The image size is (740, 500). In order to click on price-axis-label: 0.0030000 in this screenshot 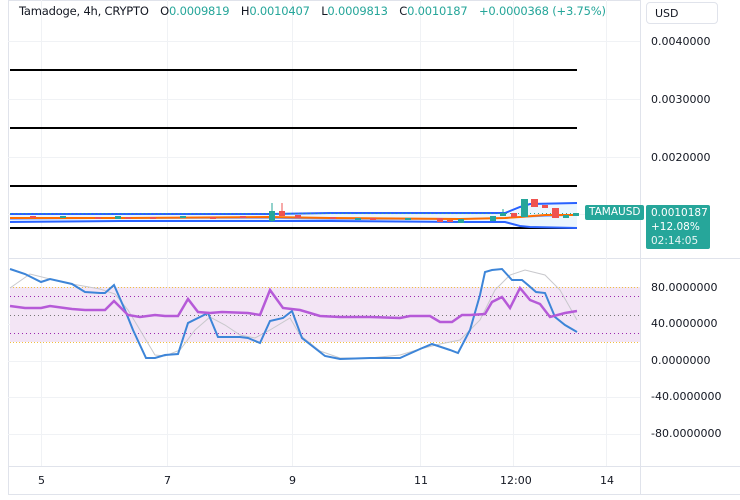, I will do `click(681, 99)`.